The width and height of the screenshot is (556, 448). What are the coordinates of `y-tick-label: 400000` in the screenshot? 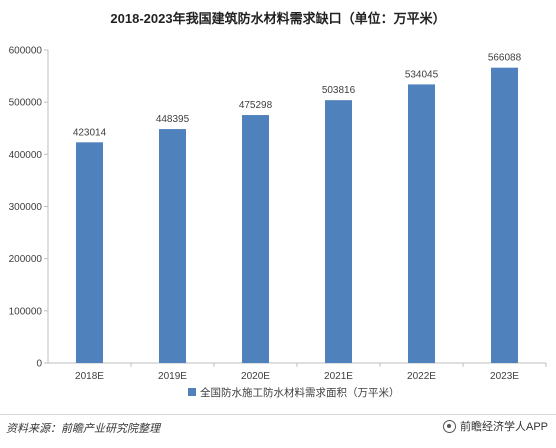 It's located at (26, 155).